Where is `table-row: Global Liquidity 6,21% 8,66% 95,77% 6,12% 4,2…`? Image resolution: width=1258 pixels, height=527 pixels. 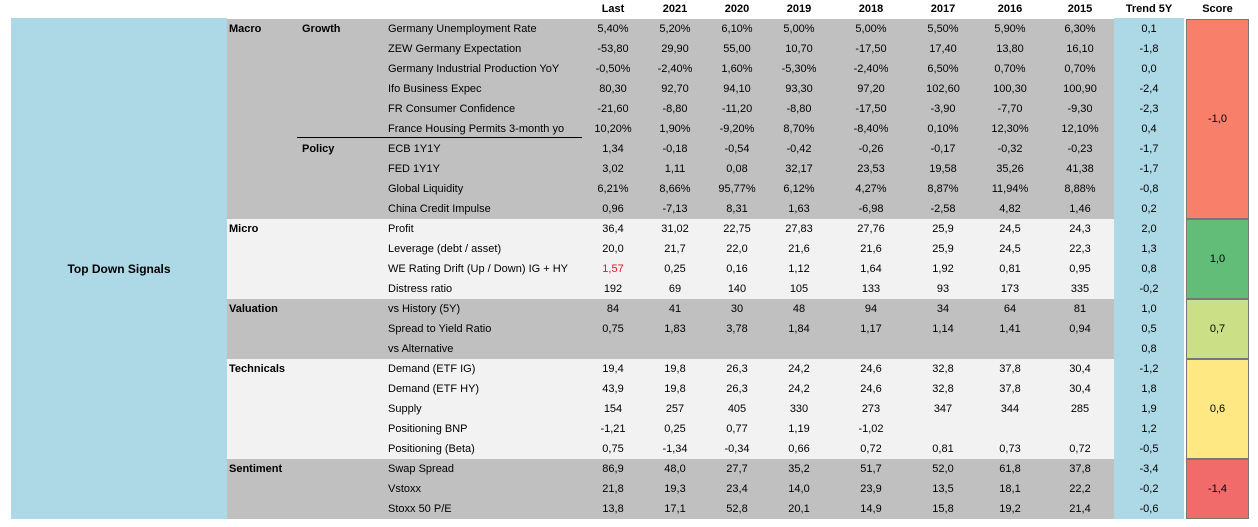
table-row: Global Liquidity 6,21% 8,66% 95,77% 6,12% 4,2… is located at coordinates (670, 189).